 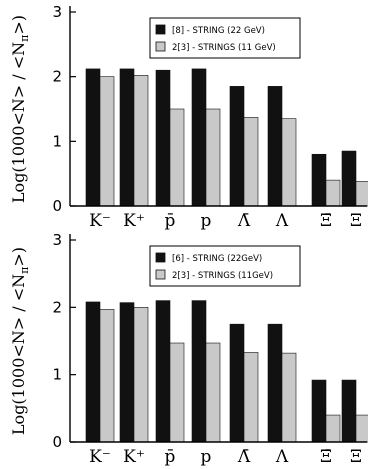 What do you see at coordinates (218, 31) in the screenshot?
I see `legend-entry-label: [8] - STRING (22 GeV)` at bounding box center [218, 31].